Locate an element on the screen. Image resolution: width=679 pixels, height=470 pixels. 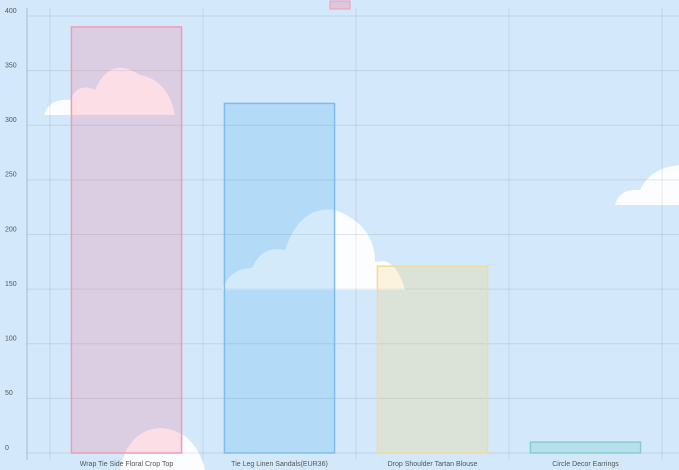
x-tick-label: Circle Decor Earrings is located at coordinates (585, 464).